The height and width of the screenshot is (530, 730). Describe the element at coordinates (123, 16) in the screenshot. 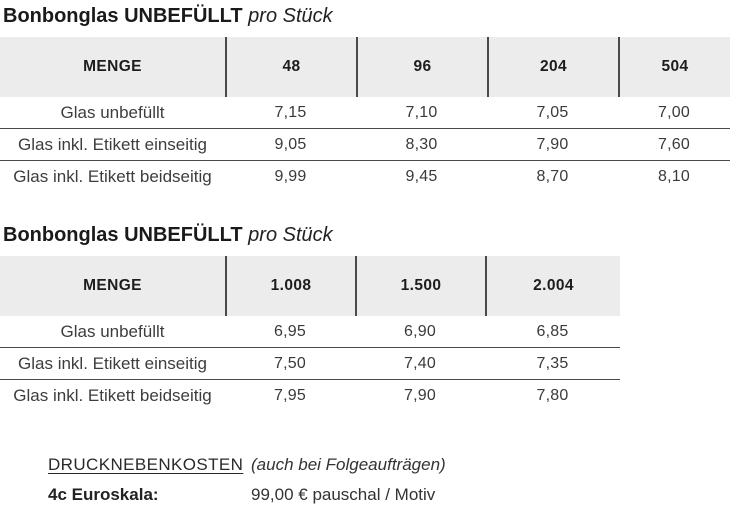

I see `table-1-title-product: Bonbonglas UNBEFÜLLT` at that location.